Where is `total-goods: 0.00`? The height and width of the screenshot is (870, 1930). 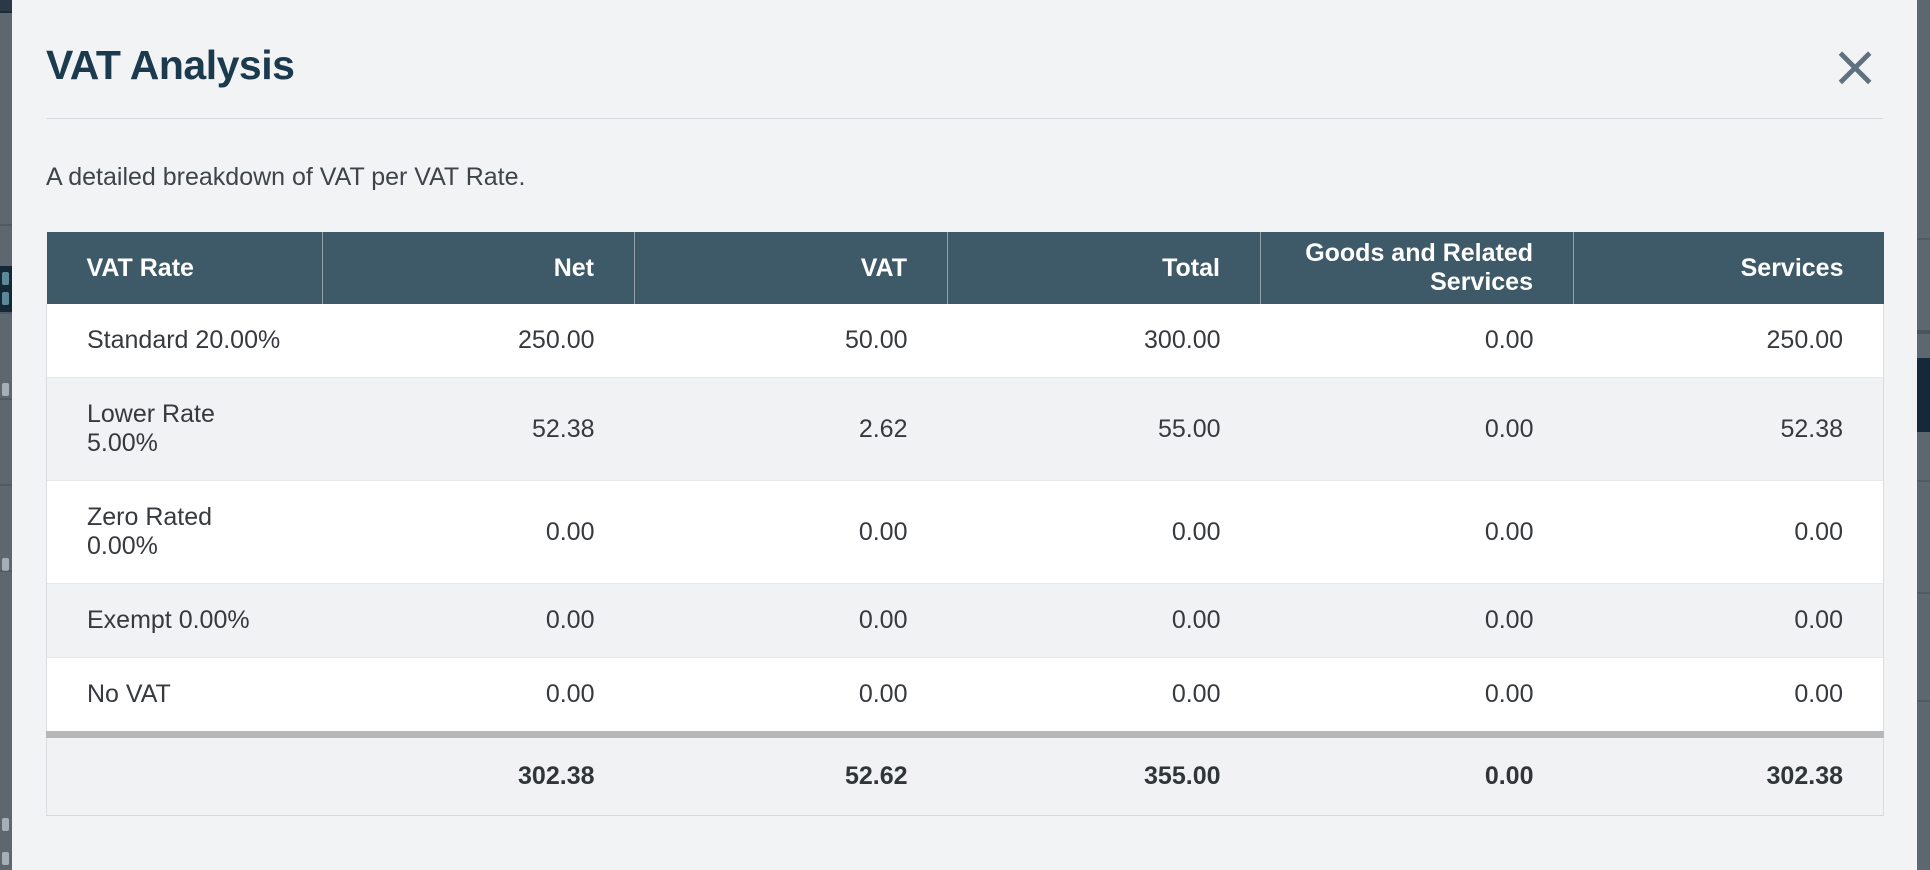
total-goods: 0.00 is located at coordinates (1417, 773).